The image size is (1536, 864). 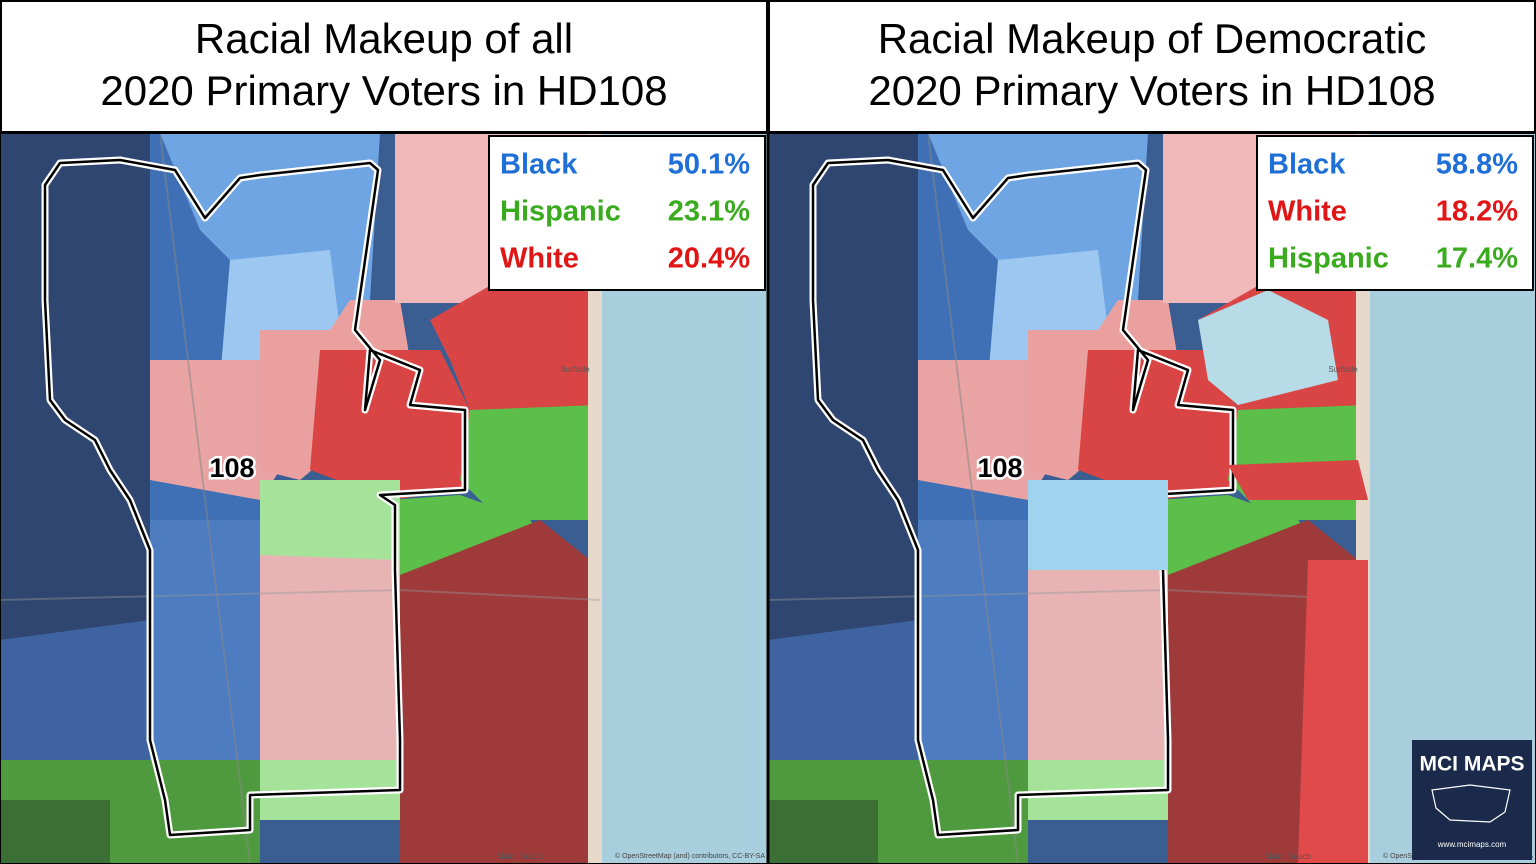 I want to click on logo: MCI MAPS www.mcimaps.com, so click(x=1472, y=800).